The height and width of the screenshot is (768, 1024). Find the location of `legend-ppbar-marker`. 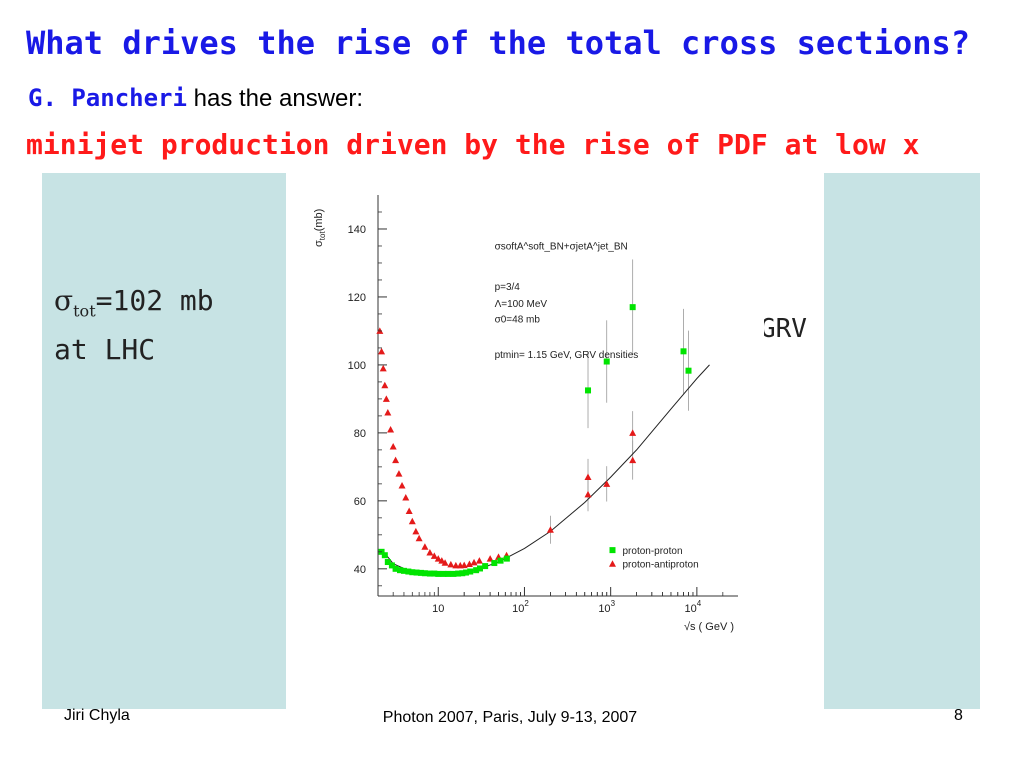

legend-ppbar-marker is located at coordinates (612, 563).